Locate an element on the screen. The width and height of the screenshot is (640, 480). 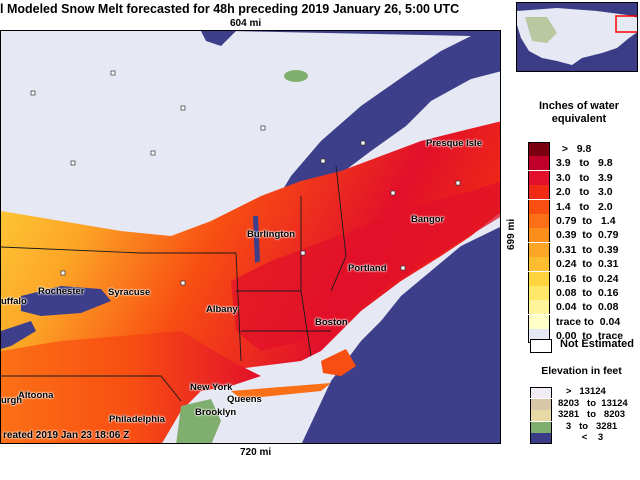
st-lawrence-water is located at coordinates (365, 113).